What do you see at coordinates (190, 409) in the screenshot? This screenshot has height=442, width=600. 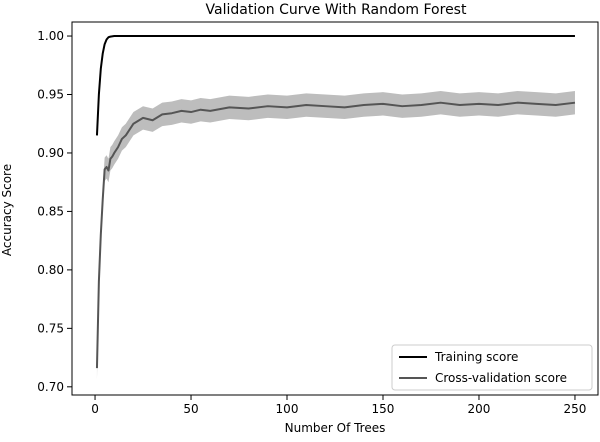 I see `x-tick-label: 50` at bounding box center [190, 409].